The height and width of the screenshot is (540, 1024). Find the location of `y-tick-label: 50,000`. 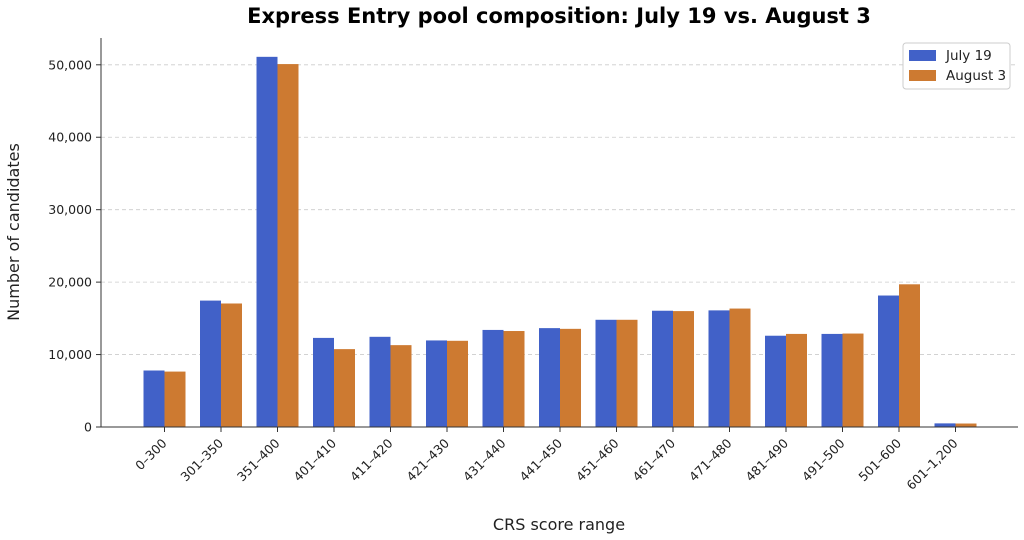

y-tick-label: 50,000 is located at coordinates (70, 64).